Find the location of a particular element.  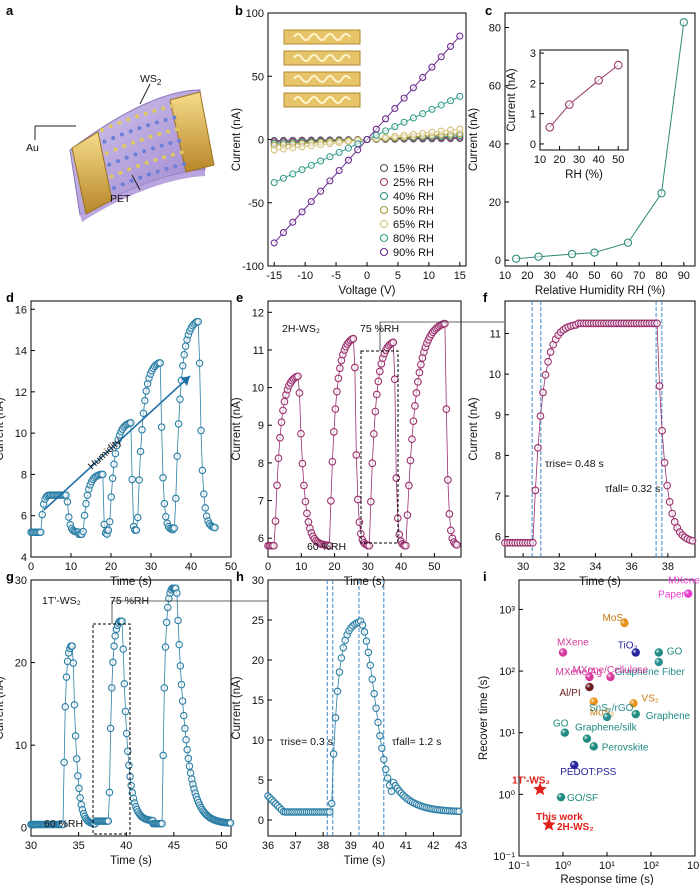

point-label: Graphene Fiber is located at coordinates (650, 672).